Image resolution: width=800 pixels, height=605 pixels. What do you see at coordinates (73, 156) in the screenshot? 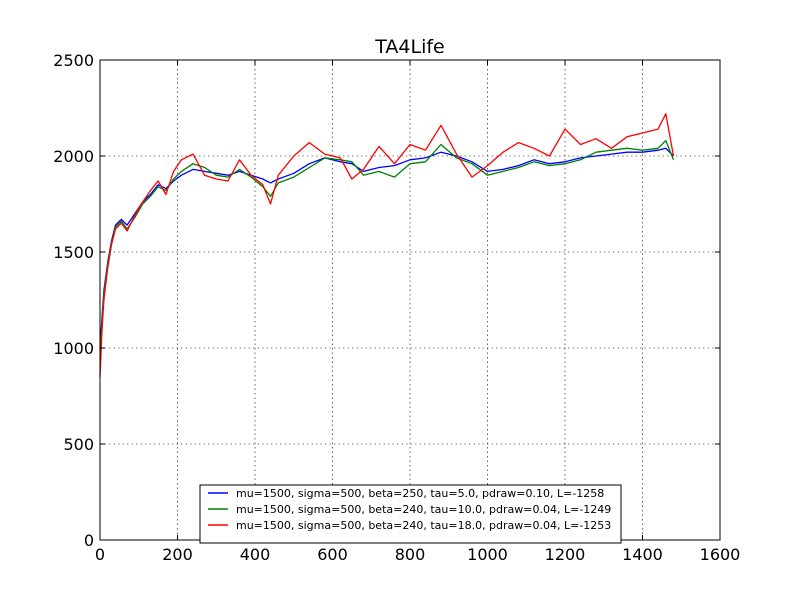
I see `y-tick-label: 2000` at bounding box center [73, 156].